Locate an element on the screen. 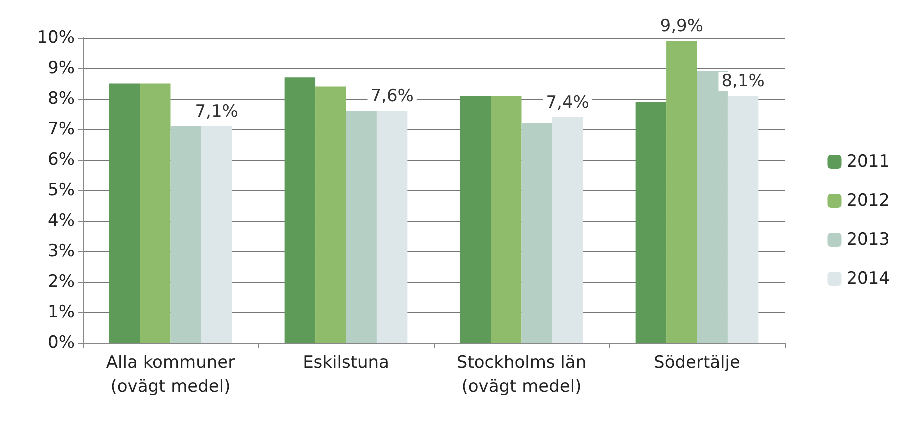 This screenshot has height=441, width=913. y-tick-label: 3% is located at coordinates (61, 252).